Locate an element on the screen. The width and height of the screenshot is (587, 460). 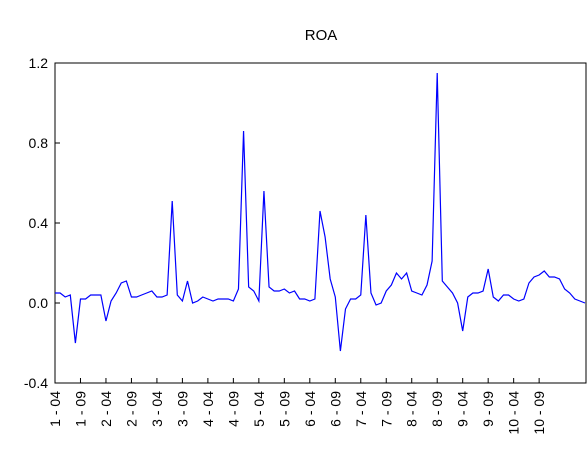
x-tick-label: 4 - 04 is located at coordinates (208, 409).